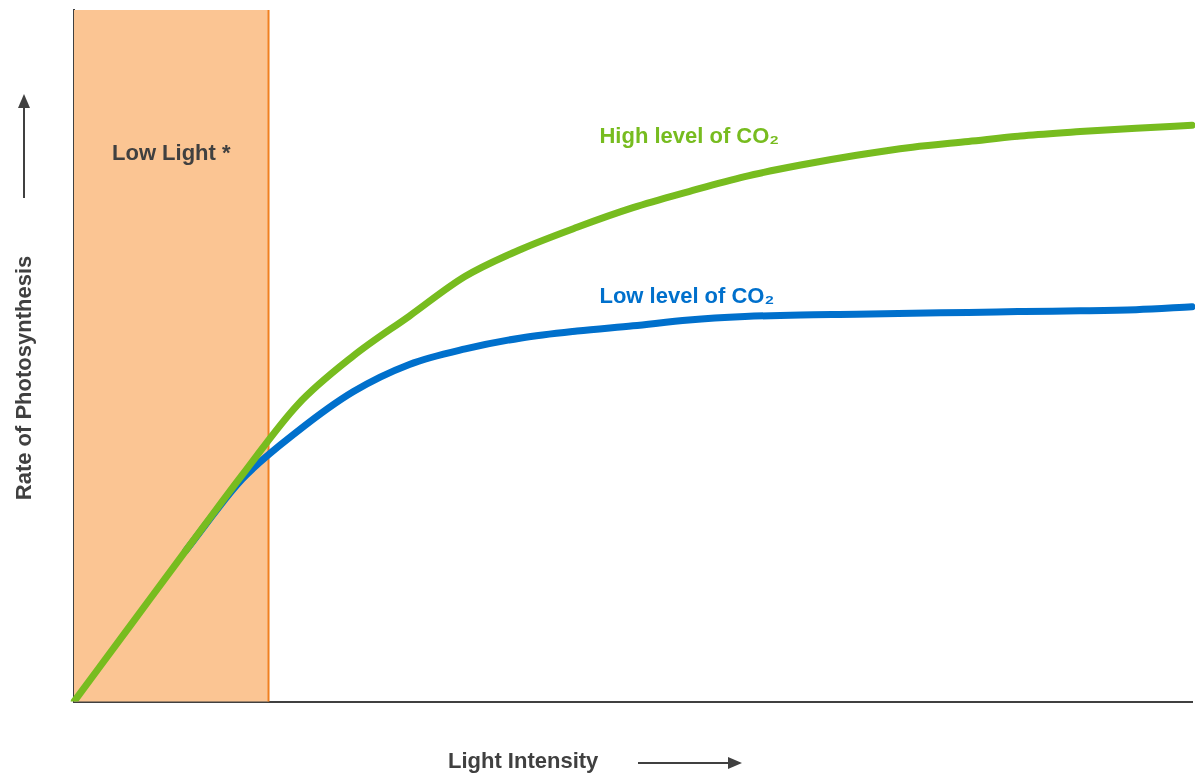 The height and width of the screenshot is (776, 1195). I want to click on series-label: Low level of CO₂, so click(687, 295).